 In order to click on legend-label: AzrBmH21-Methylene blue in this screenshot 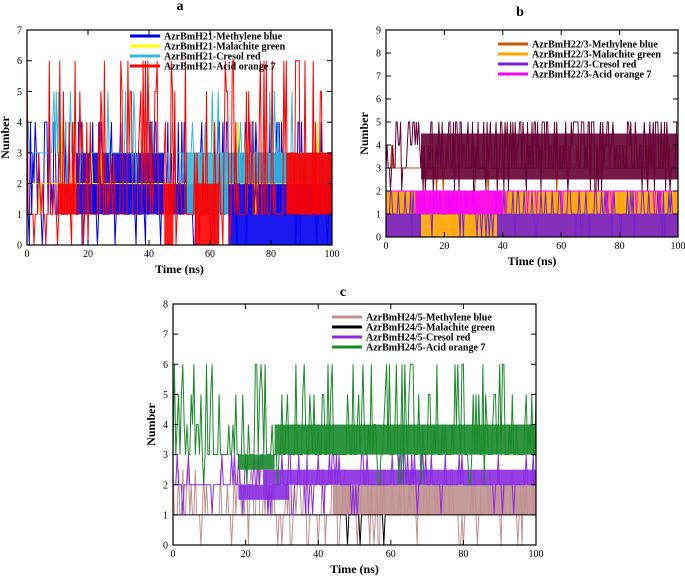, I will do `click(223, 37)`.